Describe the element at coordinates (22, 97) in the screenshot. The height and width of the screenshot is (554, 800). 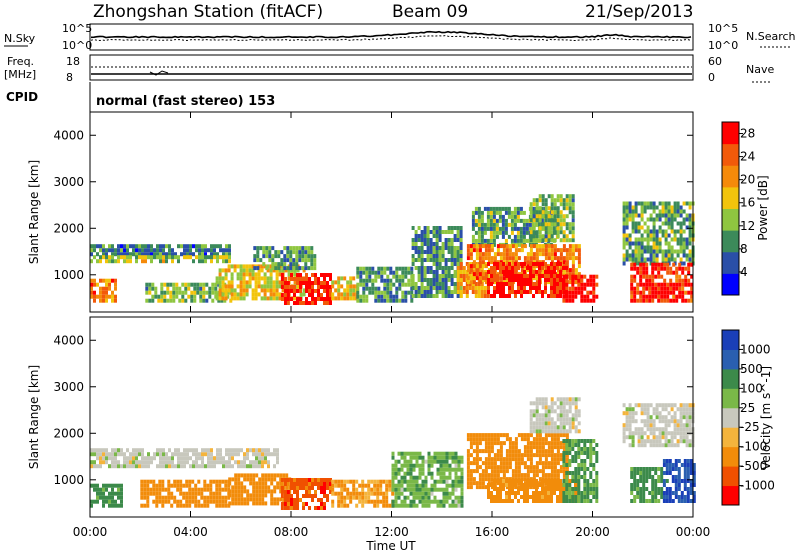
I see `cpid-label: CPID` at that location.